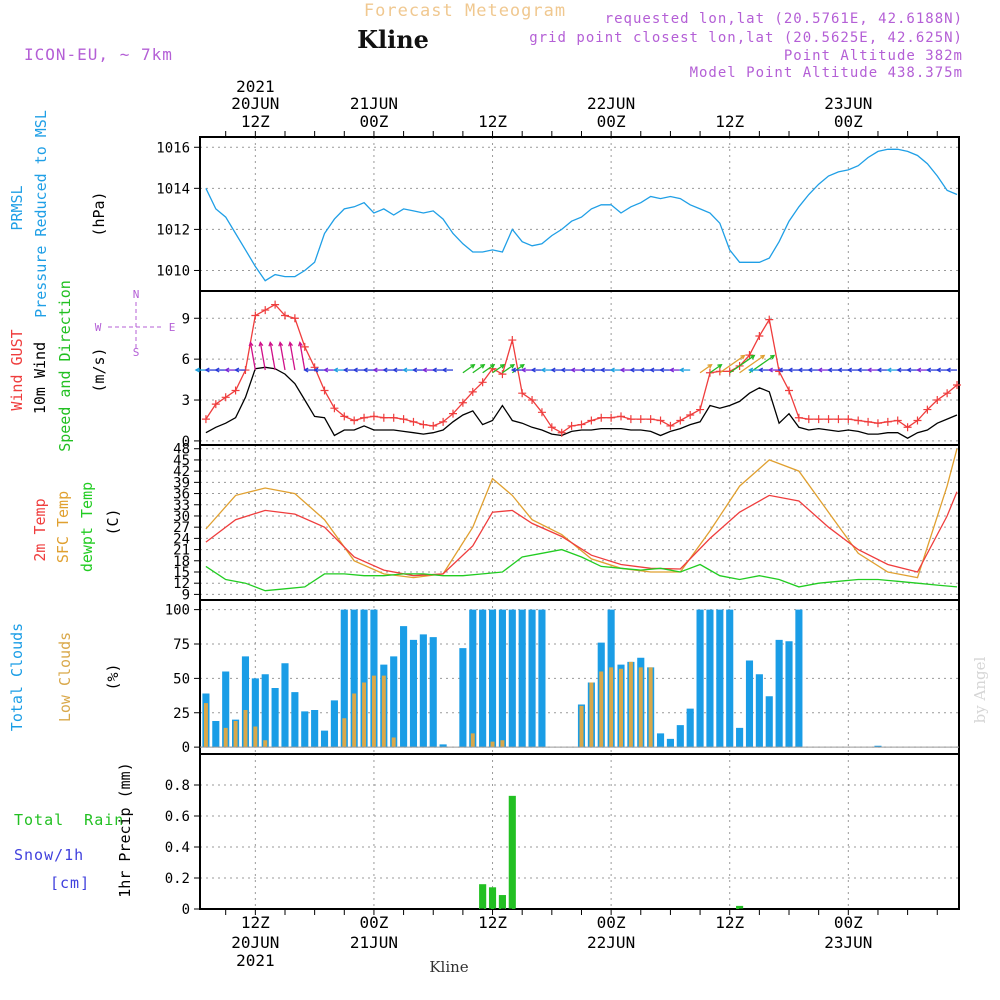 The height and width of the screenshot is (1000, 1000). What do you see at coordinates (181, 584) in the screenshot?
I see `y-tick-label: 12` at bounding box center [181, 584].